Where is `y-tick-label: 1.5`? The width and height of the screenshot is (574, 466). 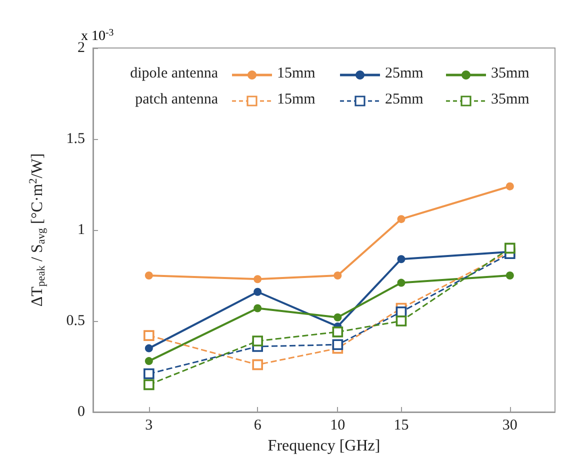
y-tick-label: 1.5 is located at coordinates (75, 139).